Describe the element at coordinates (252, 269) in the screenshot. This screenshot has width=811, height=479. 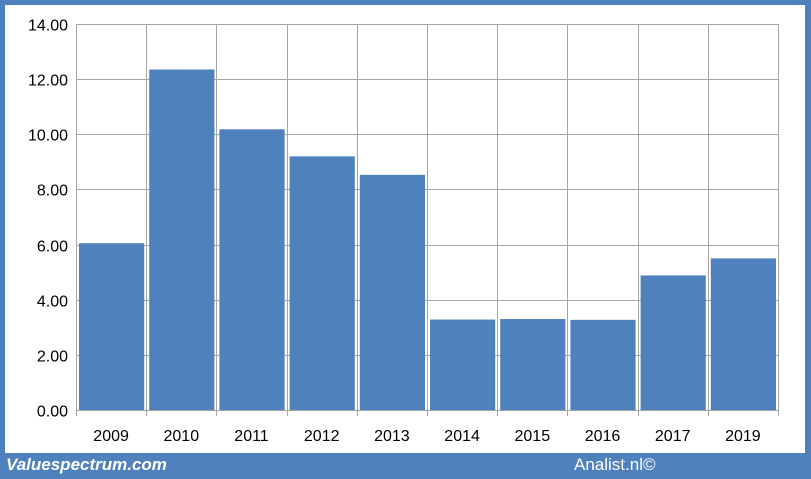
I see `bar-2011` at that location.